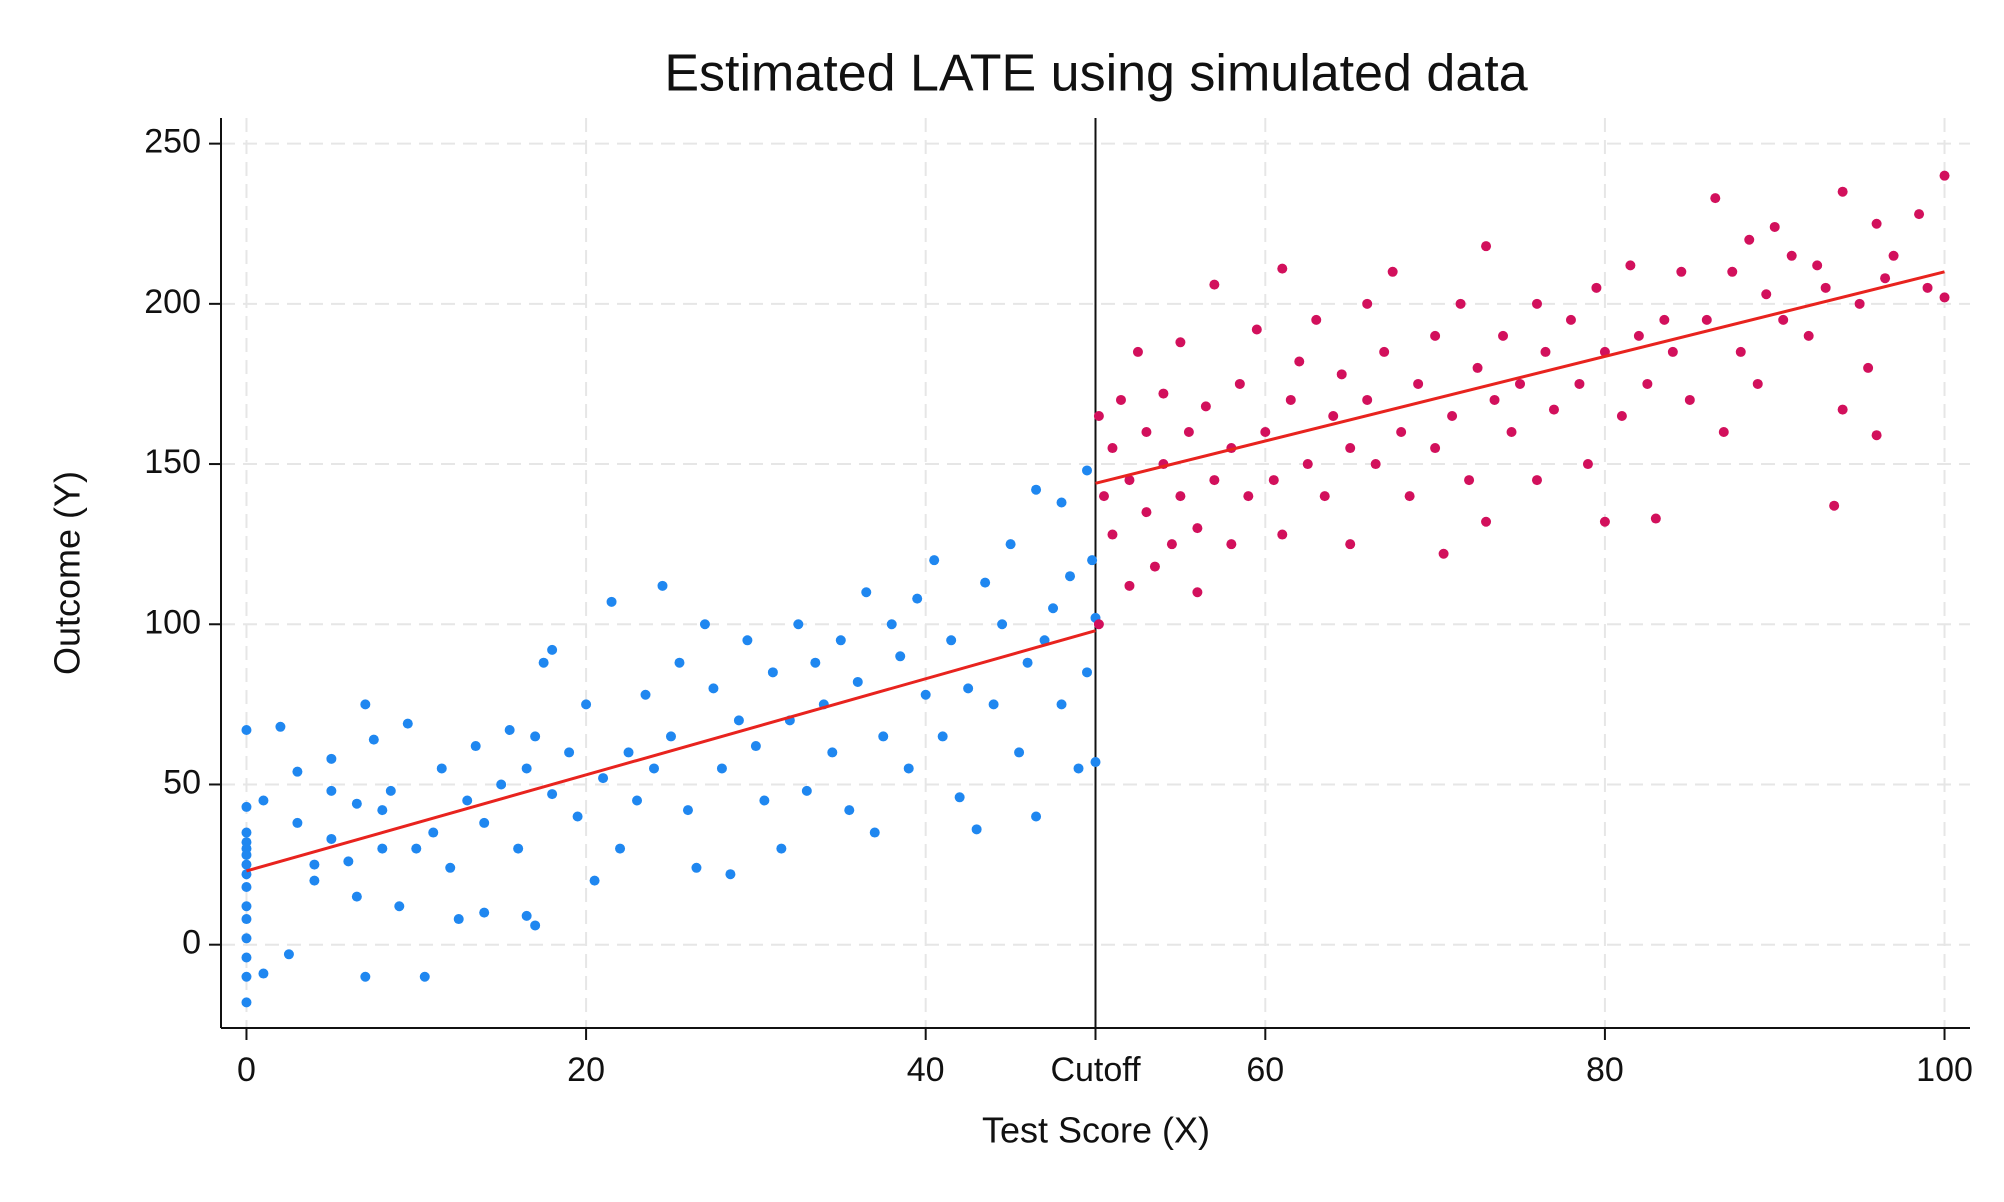  What do you see at coordinates (172, 302) in the screenshot?
I see `y-tick-label: 200` at bounding box center [172, 302].